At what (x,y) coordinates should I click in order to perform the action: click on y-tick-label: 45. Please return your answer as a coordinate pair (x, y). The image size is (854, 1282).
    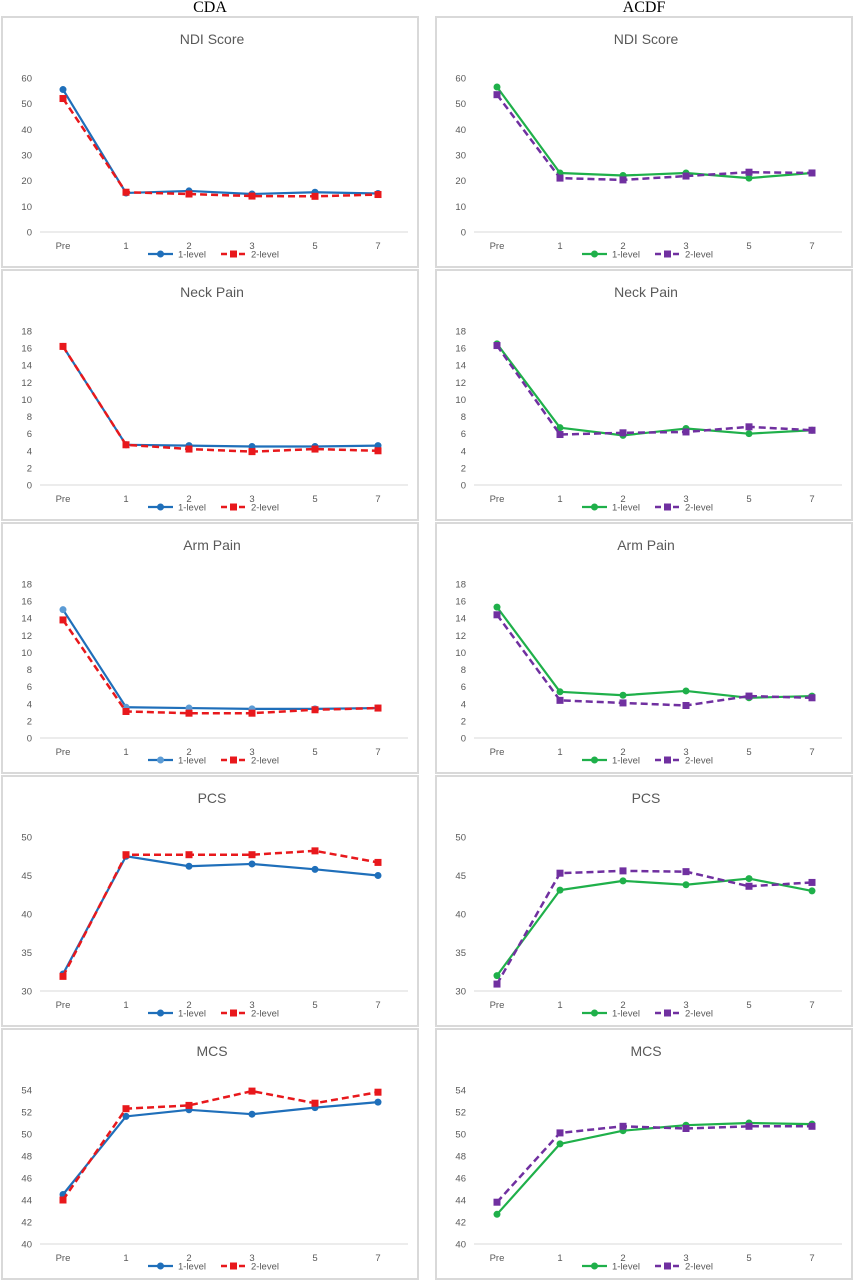
    Looking at the image, I should click on (460, 876).